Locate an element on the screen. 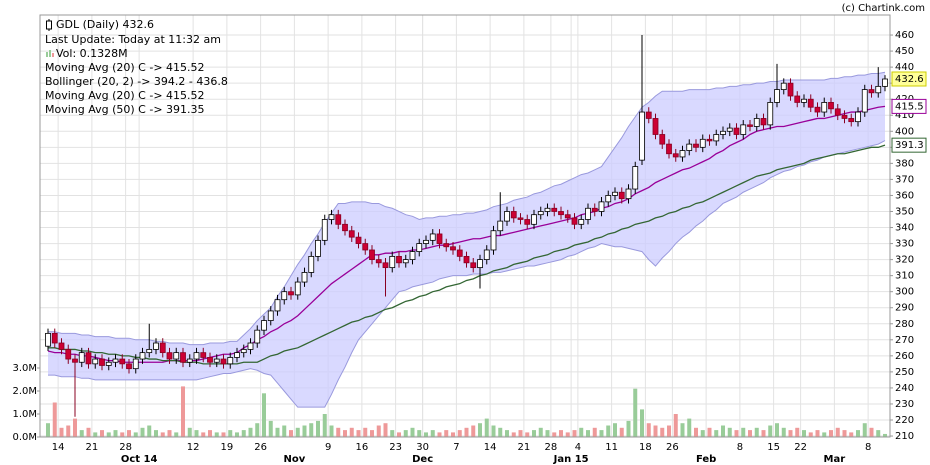 The height and width of the screenshot is (465, 930). x-tick-label: 21 is located at coordinates (92, 447).